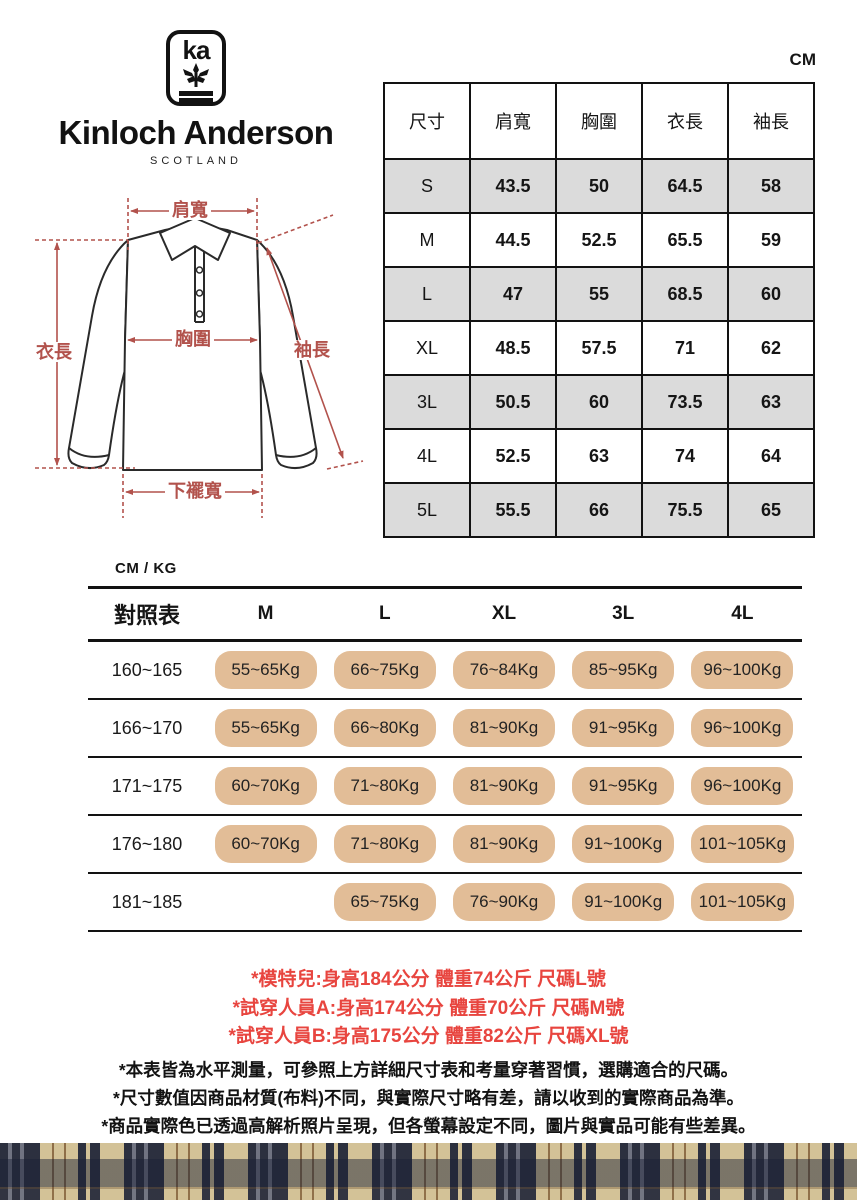 This screenshot has width=857, height=1200. I want to click on measure-cell: 64.5, so click(685, 186).